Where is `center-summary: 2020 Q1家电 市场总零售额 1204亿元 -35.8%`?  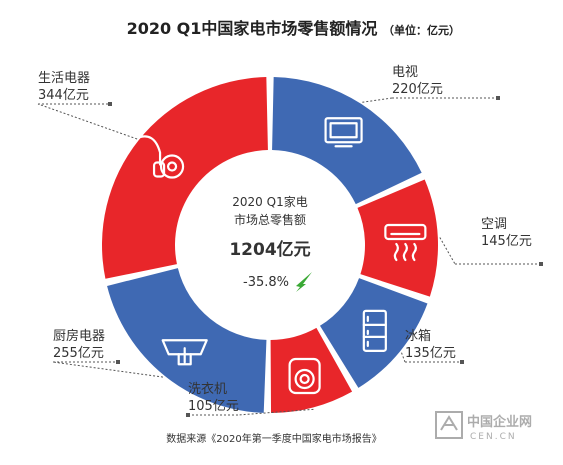 center-summary: 2020 Q1家电 市场总零售额 1204亿元 -35.8% is located at coordinates (270, 243).